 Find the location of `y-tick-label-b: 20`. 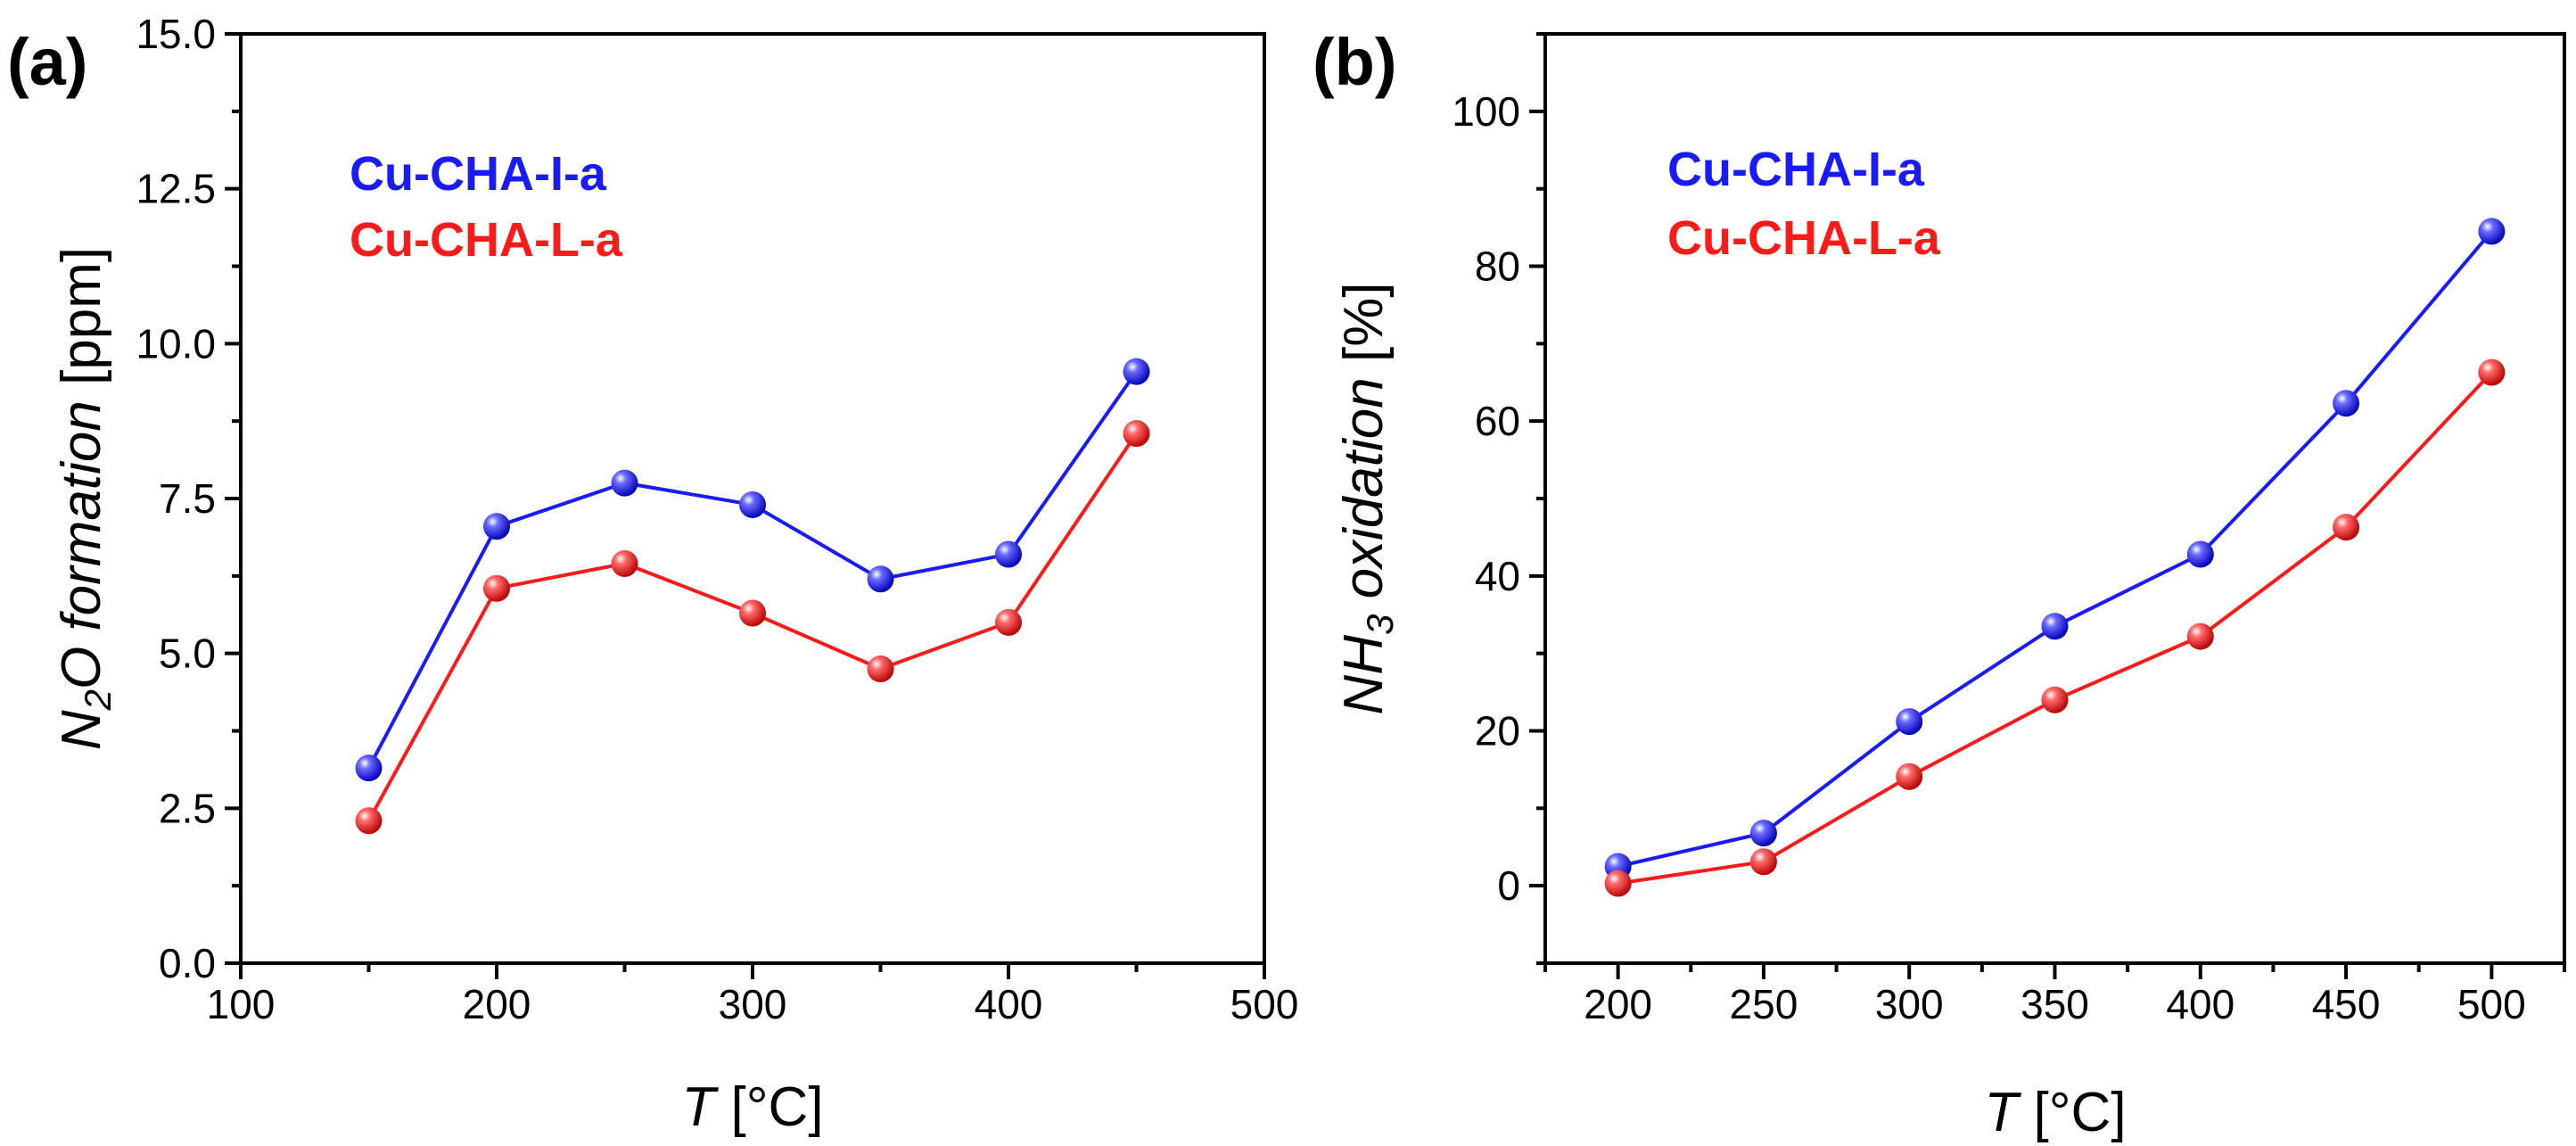

y-tick-label-b: 20 is located at coordinates (1497, 731).